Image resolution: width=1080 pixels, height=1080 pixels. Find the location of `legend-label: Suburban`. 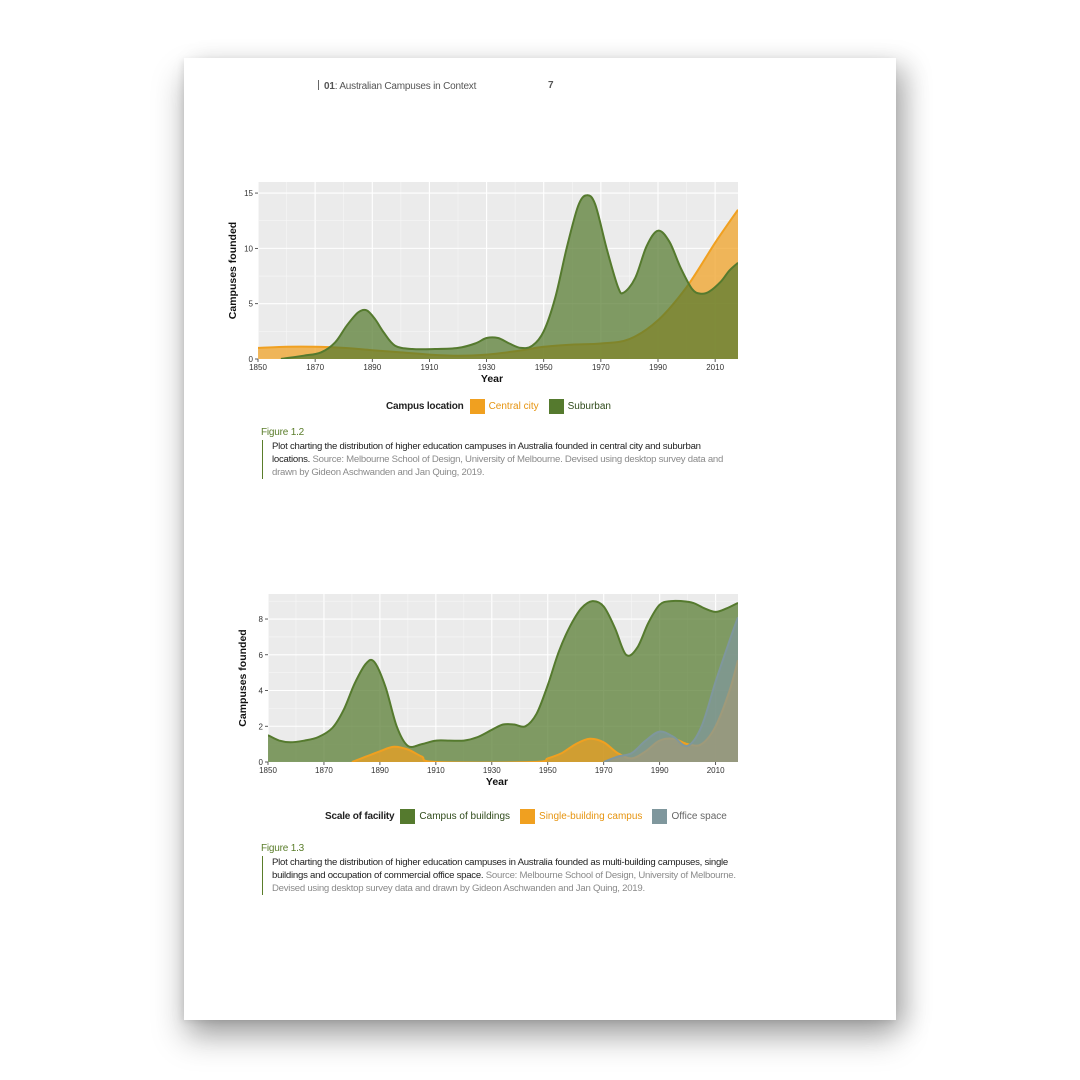

legend-label: Suburban is located at coordinates (589, 406).